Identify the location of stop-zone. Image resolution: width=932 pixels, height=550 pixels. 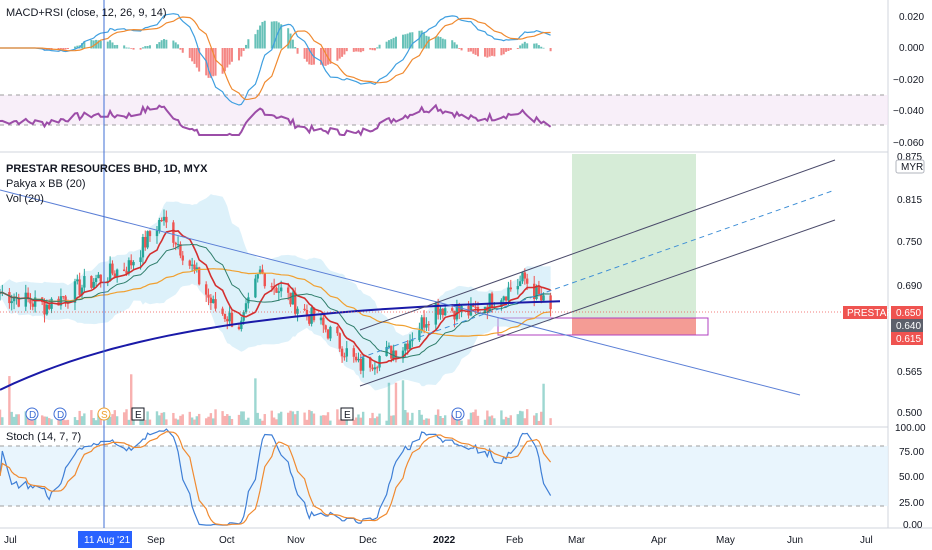
(634, 326).